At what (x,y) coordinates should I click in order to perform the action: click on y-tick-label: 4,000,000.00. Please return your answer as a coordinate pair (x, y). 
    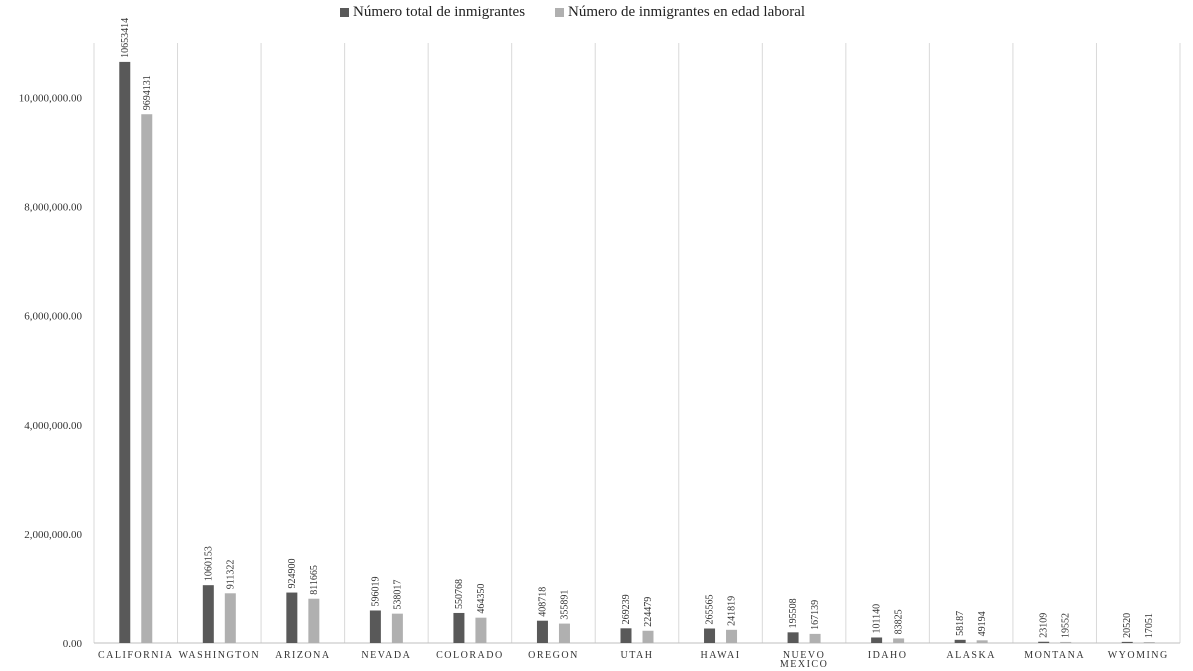
    Looking at the image, I should click on (53, 426).